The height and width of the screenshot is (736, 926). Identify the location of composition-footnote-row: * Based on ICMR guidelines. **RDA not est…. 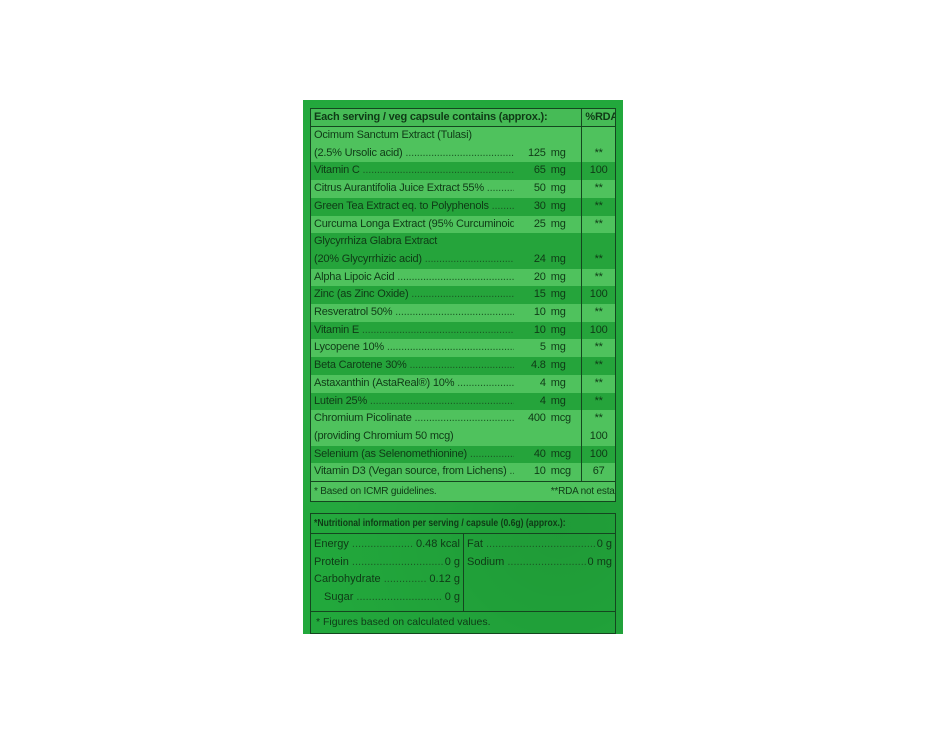
(463, 491).